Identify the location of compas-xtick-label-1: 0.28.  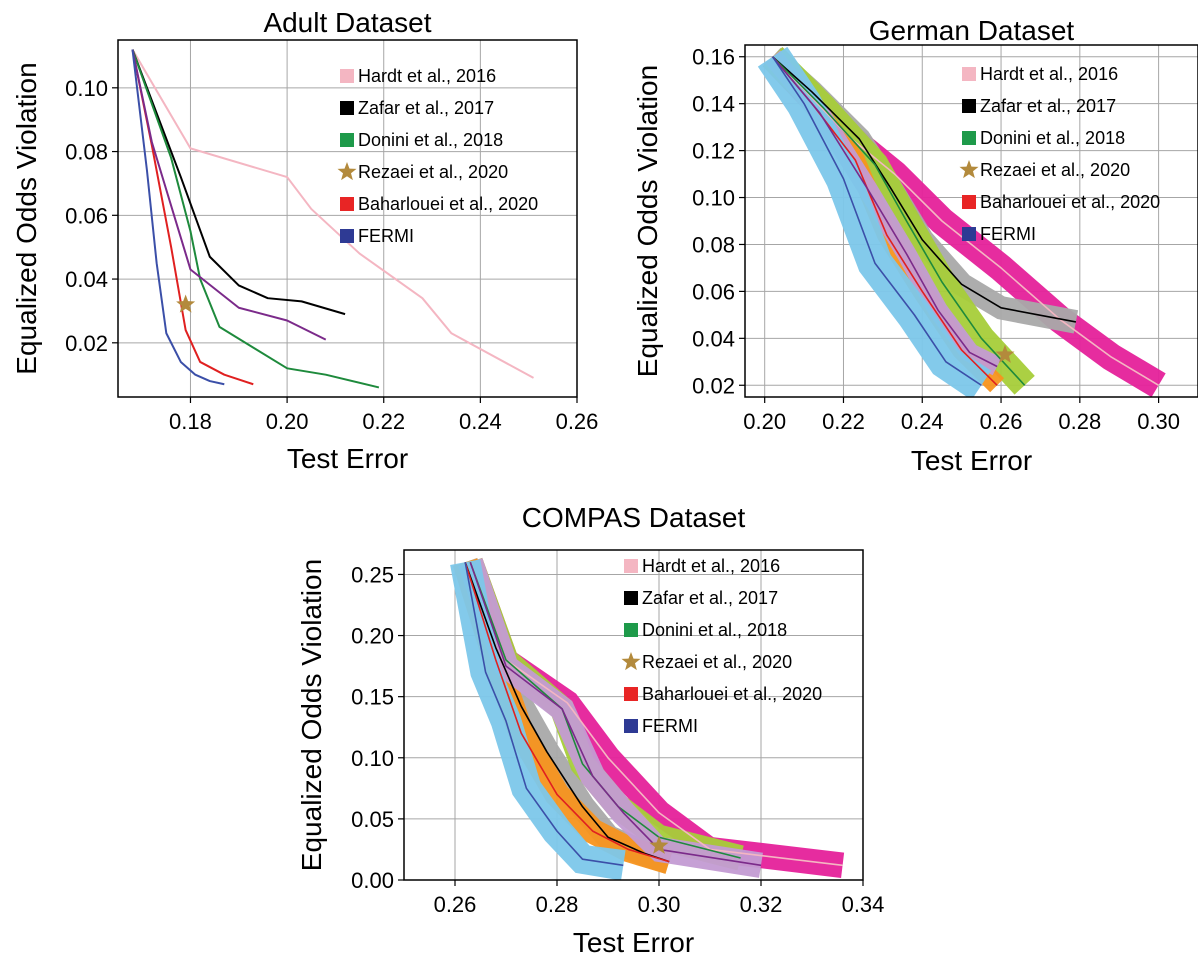
(557, 904).